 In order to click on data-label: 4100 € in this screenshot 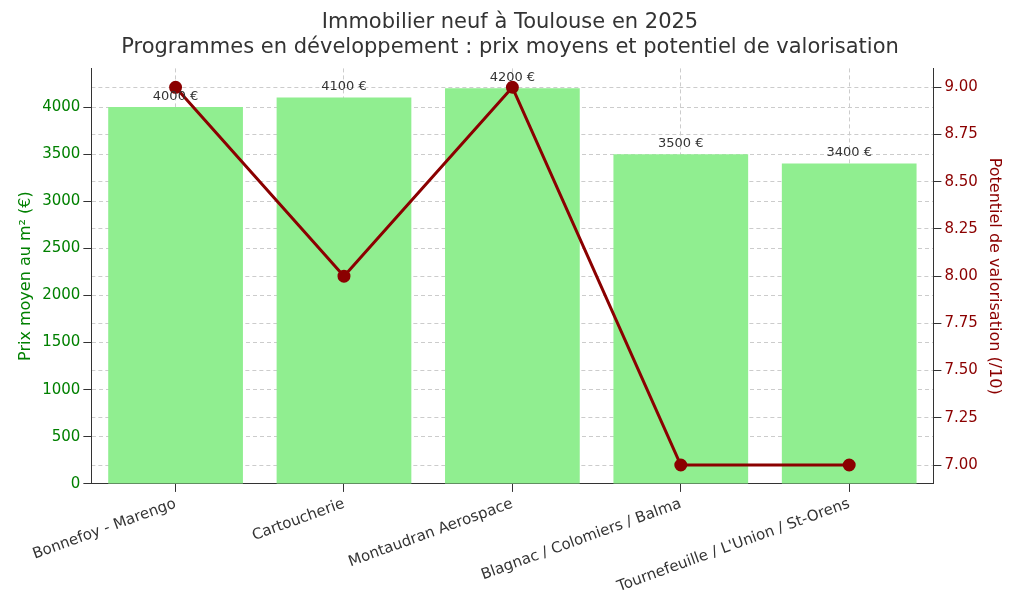, I will do `click(344, 86)`.